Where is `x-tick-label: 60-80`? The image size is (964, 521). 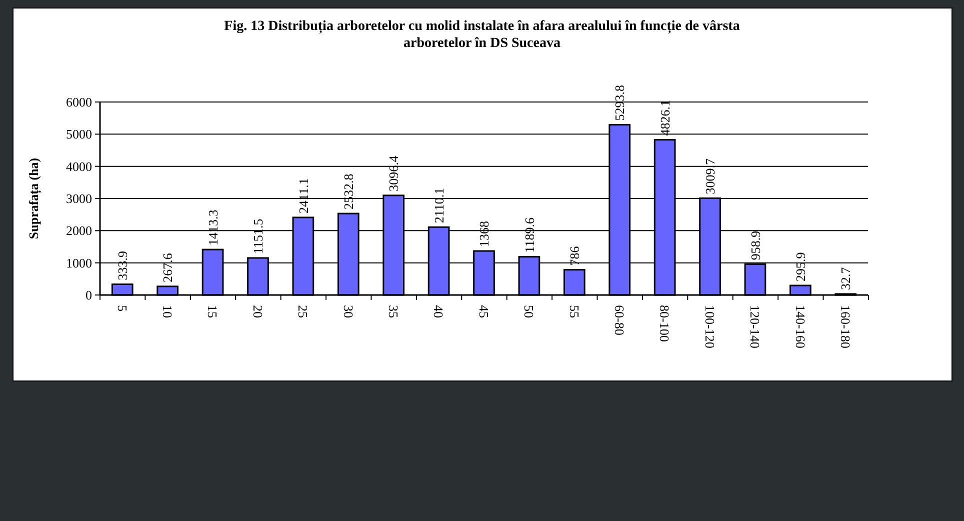 x-tick-label: 60-80 is located at coordinates (620, 320).